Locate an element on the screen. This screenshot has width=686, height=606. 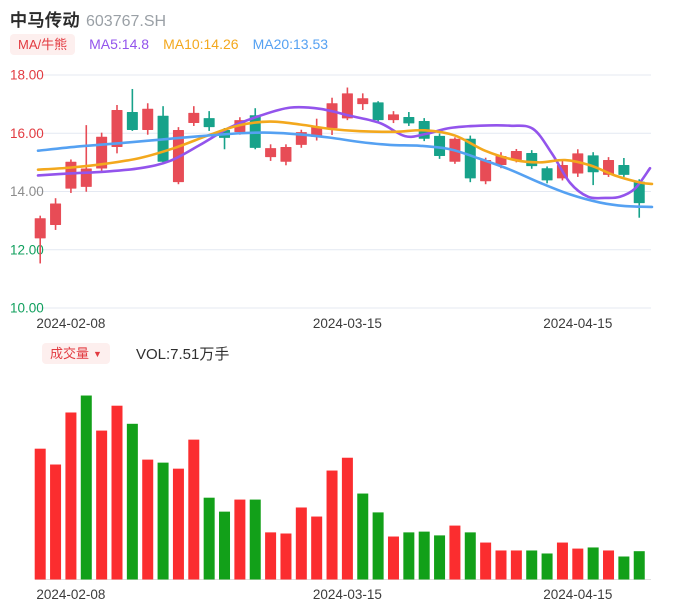
volume-mode-dropdown: 成交量 ▼ is located at coordinates (76, 353).